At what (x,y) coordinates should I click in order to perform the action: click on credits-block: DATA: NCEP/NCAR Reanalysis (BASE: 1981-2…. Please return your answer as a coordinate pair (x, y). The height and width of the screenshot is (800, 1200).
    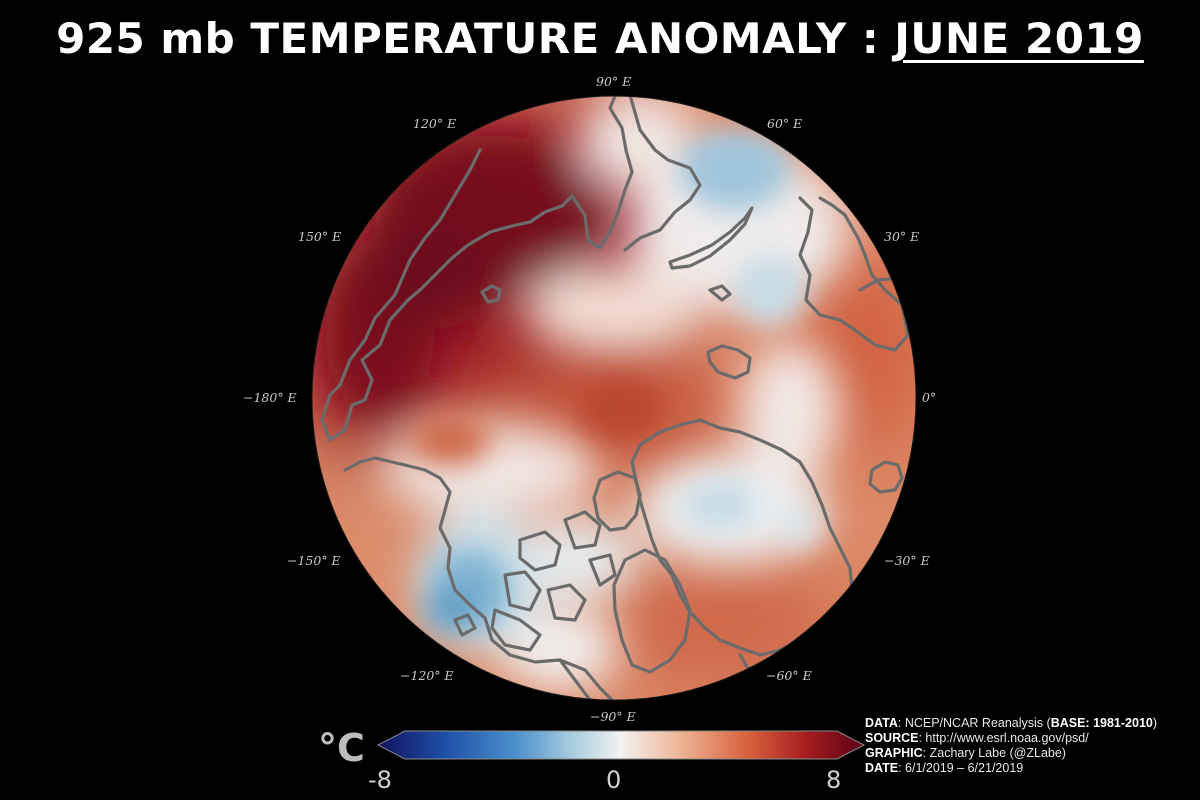
    Looking at the image, I should click on (1030, 746).